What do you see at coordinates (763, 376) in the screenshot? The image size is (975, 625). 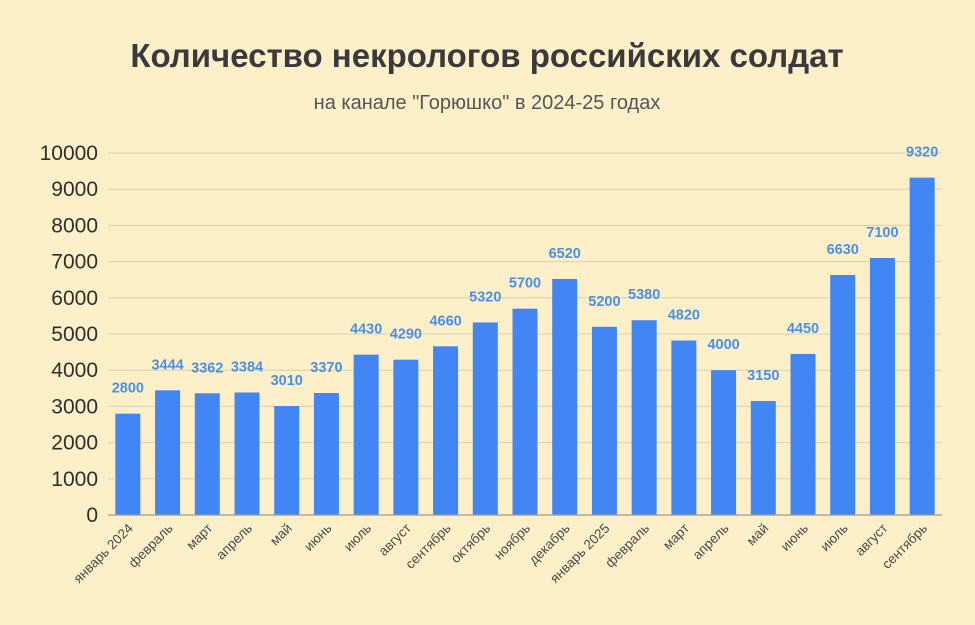 I see `data-label: 3150` at bounding box center [763, 376].